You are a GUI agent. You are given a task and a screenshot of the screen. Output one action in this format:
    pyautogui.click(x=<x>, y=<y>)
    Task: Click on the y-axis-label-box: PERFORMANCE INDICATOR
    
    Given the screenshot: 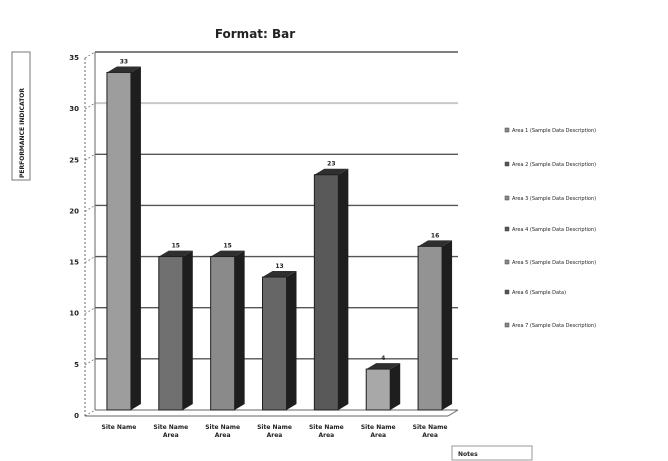 What is the action you would take?
    pyautogui.click(x=21, y=116)
    